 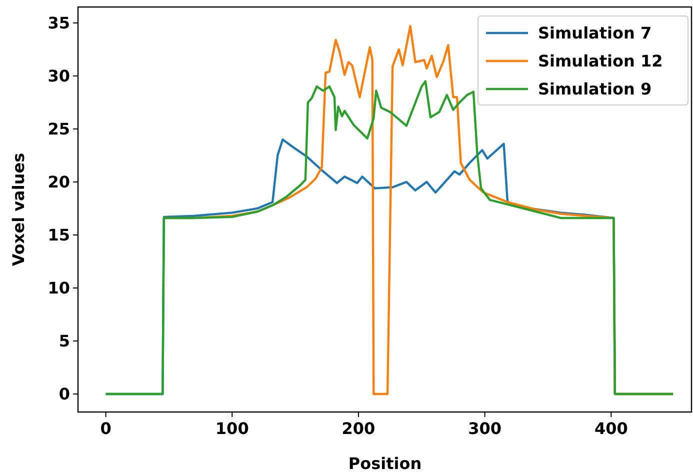 What do you see at coordinates (59, 182) in the screenshot?
I see `y-tick-label: 20` at bounding box center [59, 182].